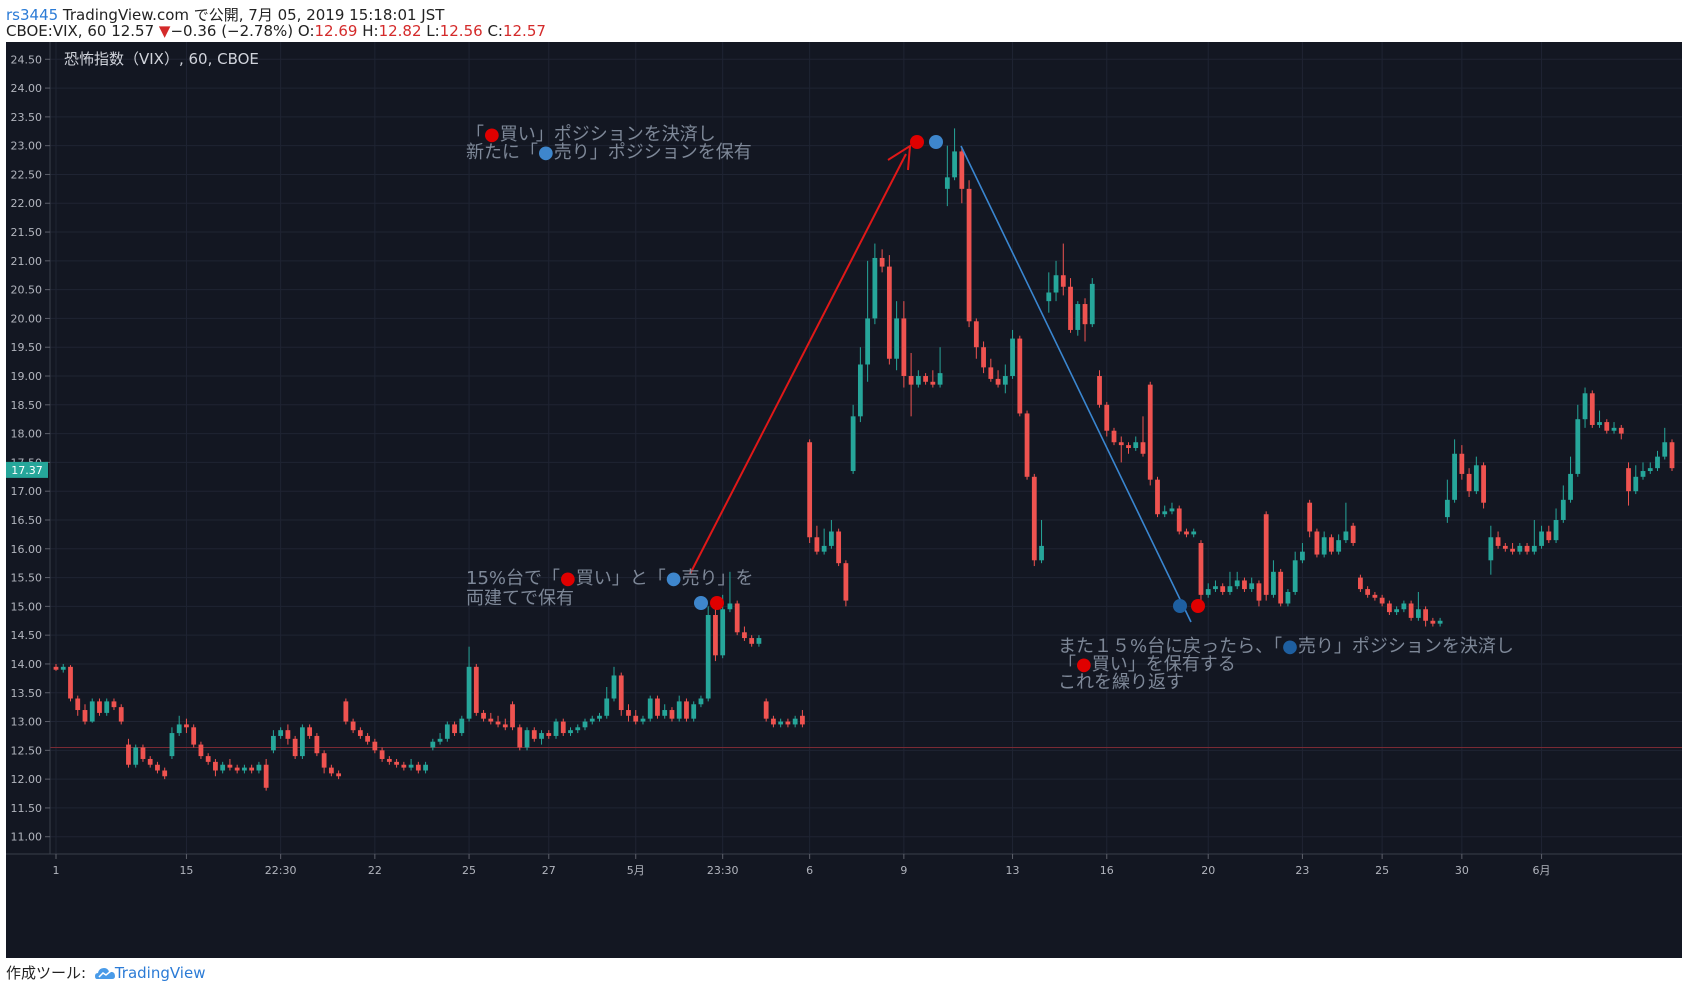  What do you see at coordinates (27, 470) in the screenshot?
I see `current-price-label: 17.37` at bounding box center [27, 470].